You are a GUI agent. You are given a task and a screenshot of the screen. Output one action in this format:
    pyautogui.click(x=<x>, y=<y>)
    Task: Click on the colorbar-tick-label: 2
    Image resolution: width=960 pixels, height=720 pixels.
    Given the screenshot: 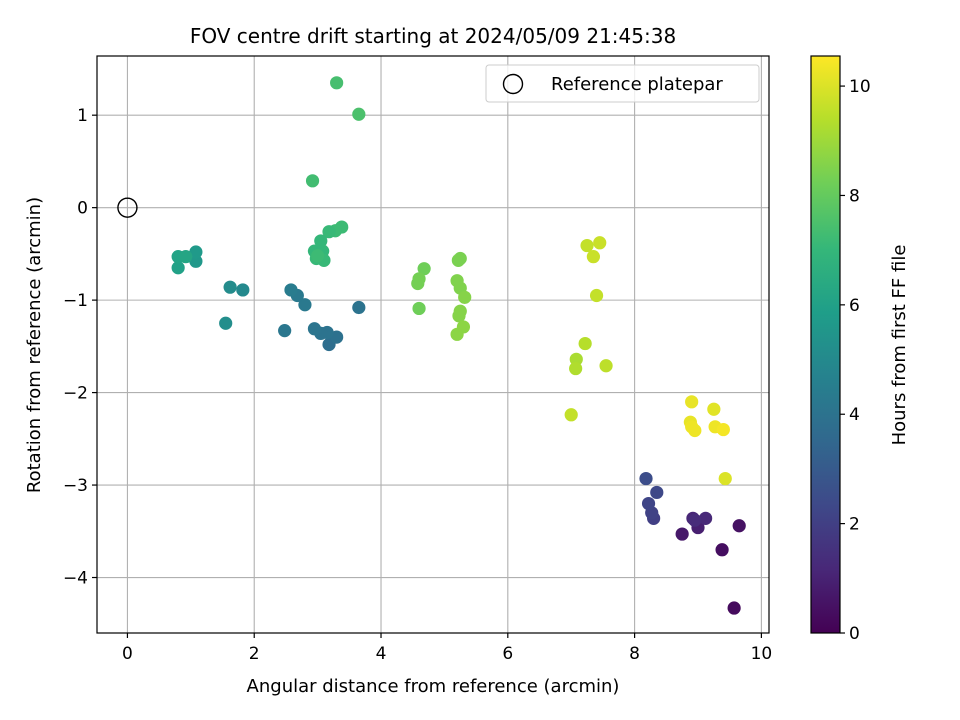 What is the action you would take?
    pyautogui.click(x=854, y=525)
    